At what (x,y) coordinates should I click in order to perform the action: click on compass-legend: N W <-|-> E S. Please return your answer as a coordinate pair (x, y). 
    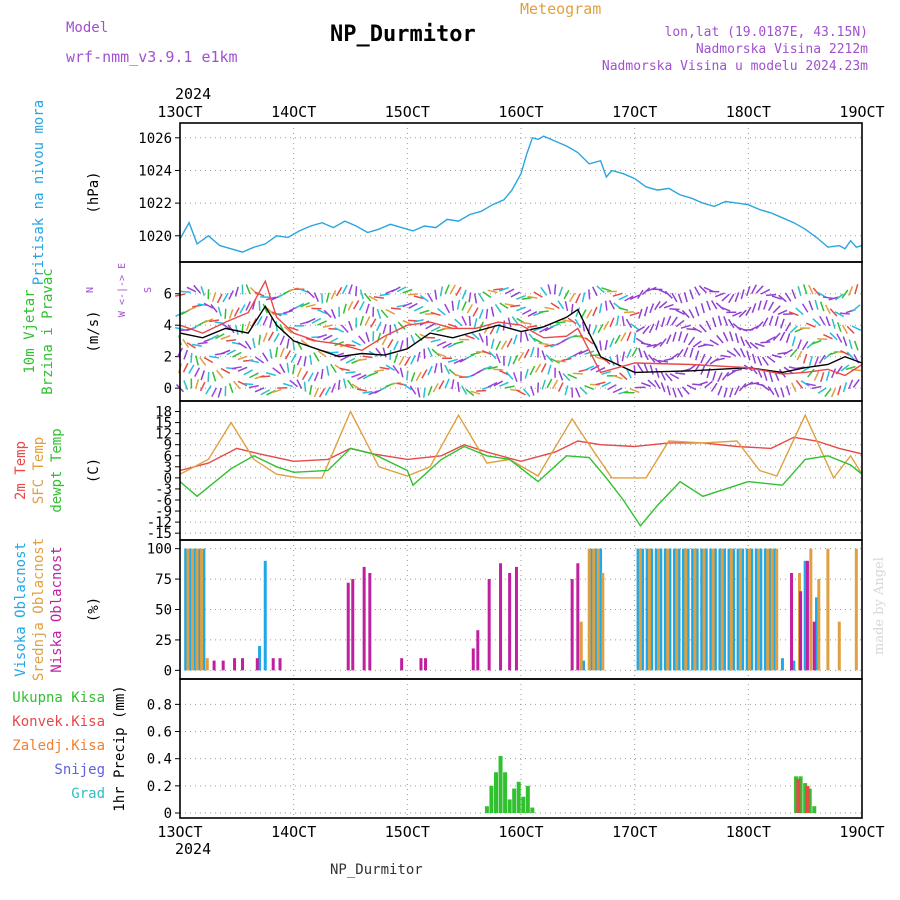
    Looking at the image, I should click on (119, 290).